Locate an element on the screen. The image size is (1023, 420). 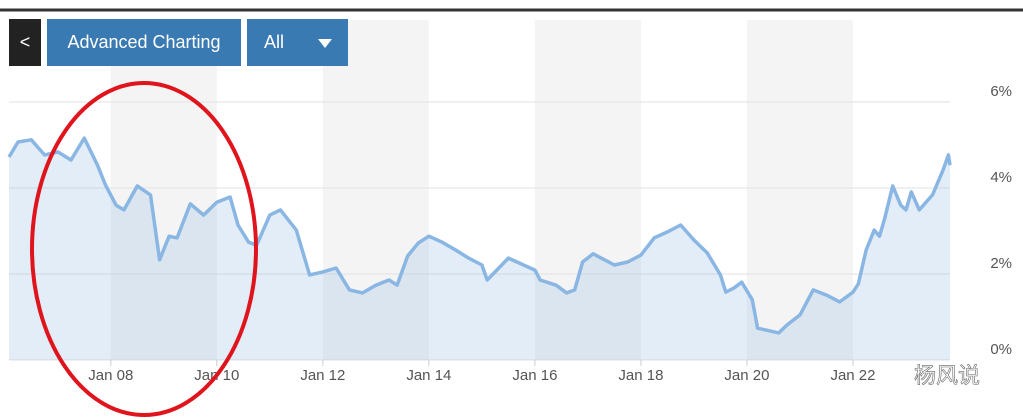
y-tick-label: 0% is located at coordinates (1001, 349).